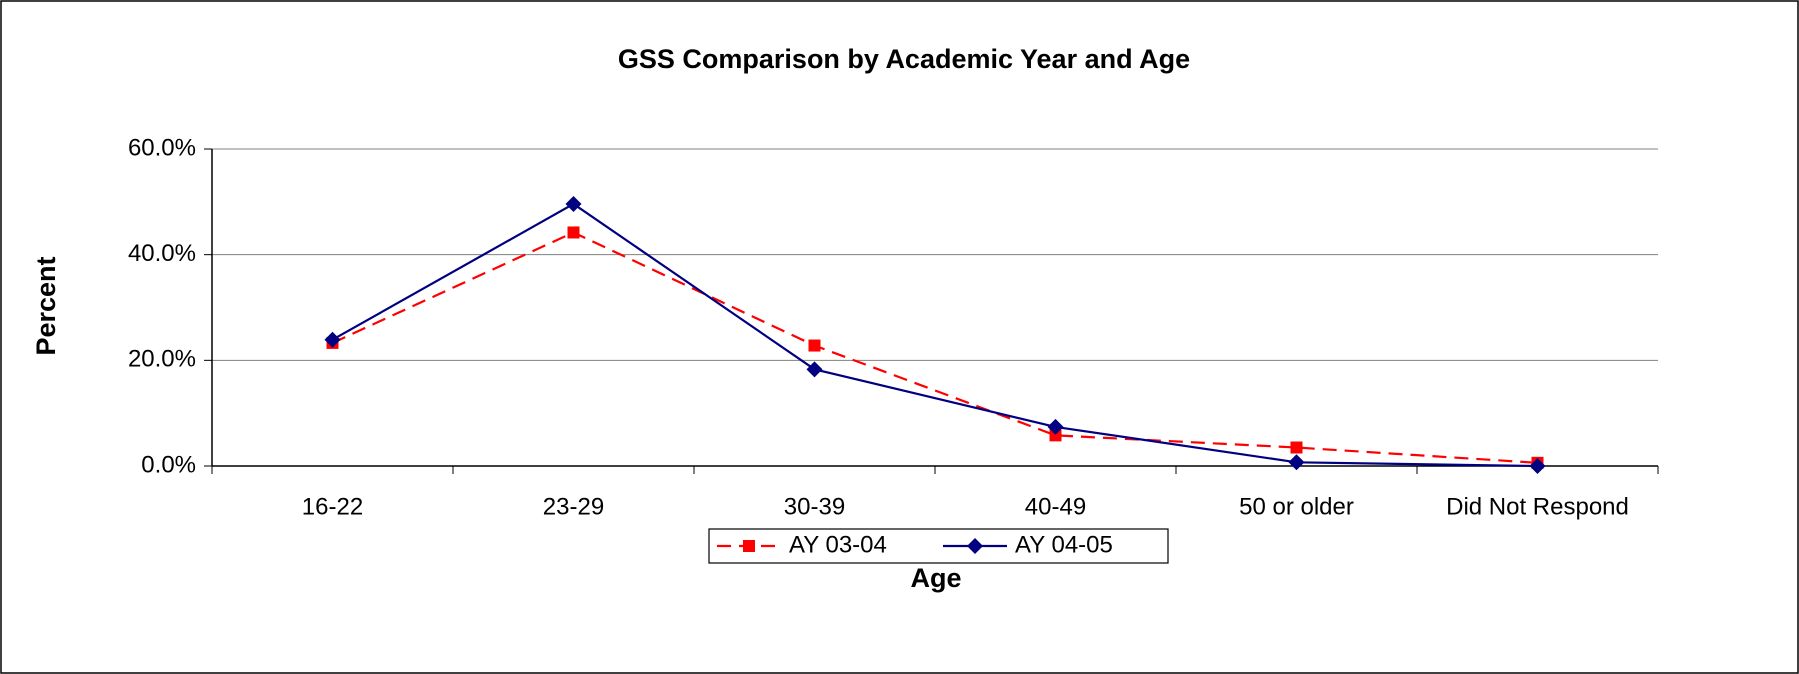 The height and width of the screenshot is (674, 1799). Describe the element at coordinates (1537, 506) in the screenshot. I see `x-tick-label: Did Not Respond` at that location.